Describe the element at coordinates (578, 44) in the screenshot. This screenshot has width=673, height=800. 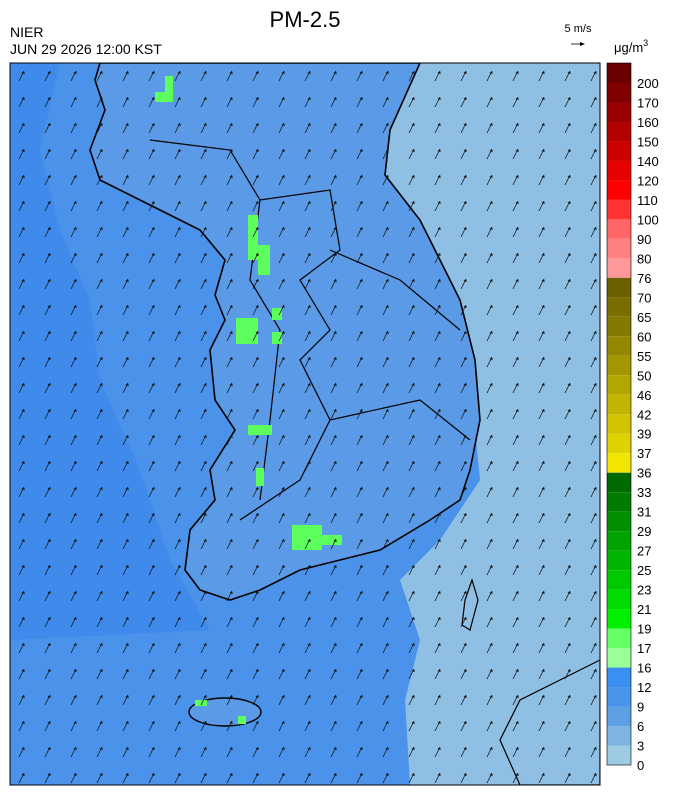
I see `wind-key-arrow` at that location.